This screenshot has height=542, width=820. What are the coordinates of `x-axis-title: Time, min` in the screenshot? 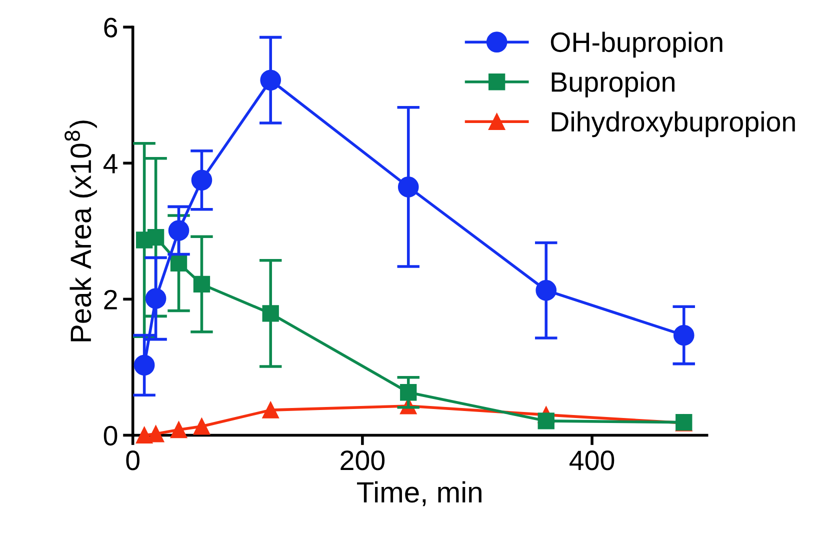 It's located at (419, 493).